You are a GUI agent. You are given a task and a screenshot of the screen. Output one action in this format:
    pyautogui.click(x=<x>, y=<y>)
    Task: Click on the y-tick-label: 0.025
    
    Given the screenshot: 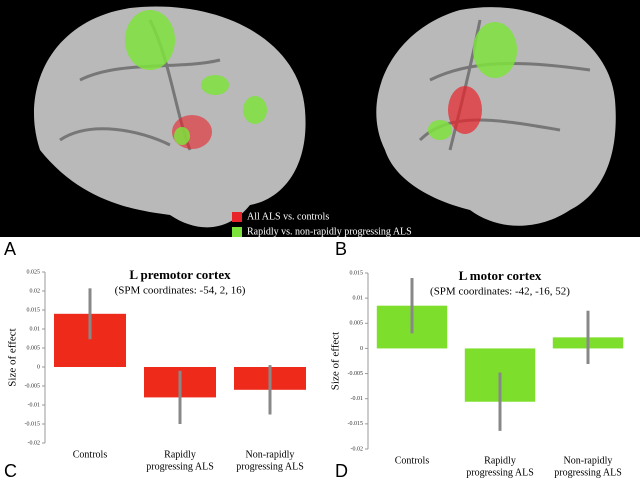 What is the action you would take?
    pyautogui.click(x=34, y=272)
    